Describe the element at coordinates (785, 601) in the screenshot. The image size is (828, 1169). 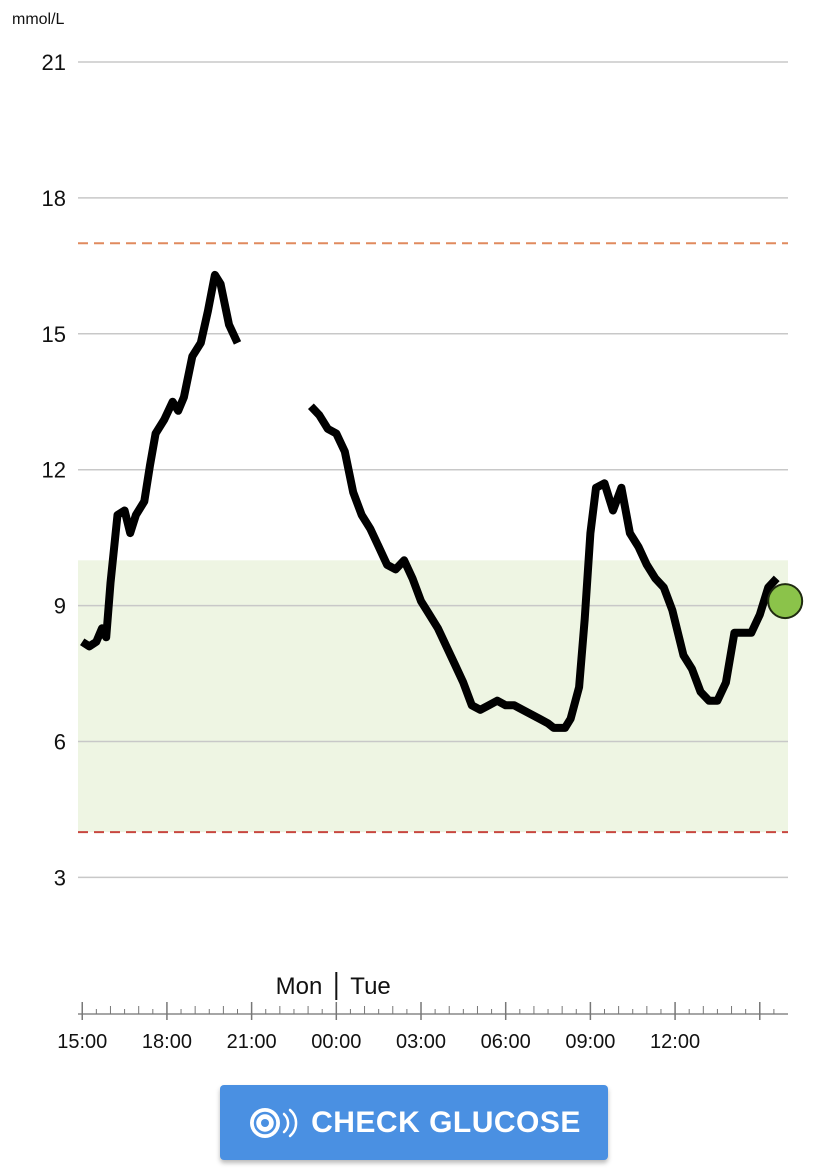
I see `current-reading-point` at that location.